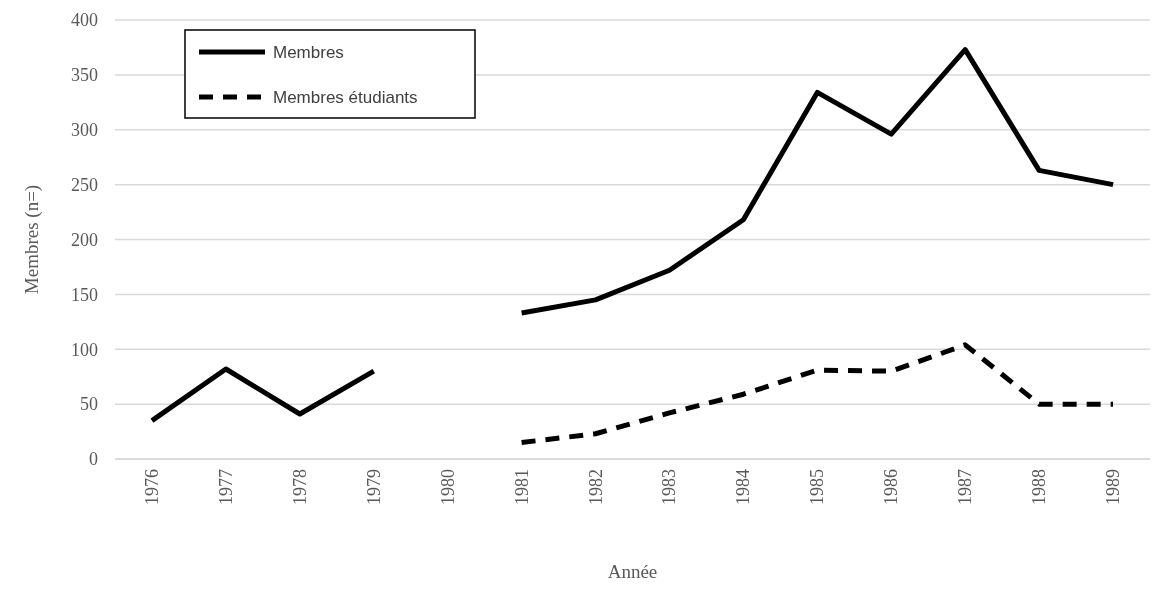 This screenshot has height=591, width=1153. I want to click on x-axis-title: Année, so click(632, 571).